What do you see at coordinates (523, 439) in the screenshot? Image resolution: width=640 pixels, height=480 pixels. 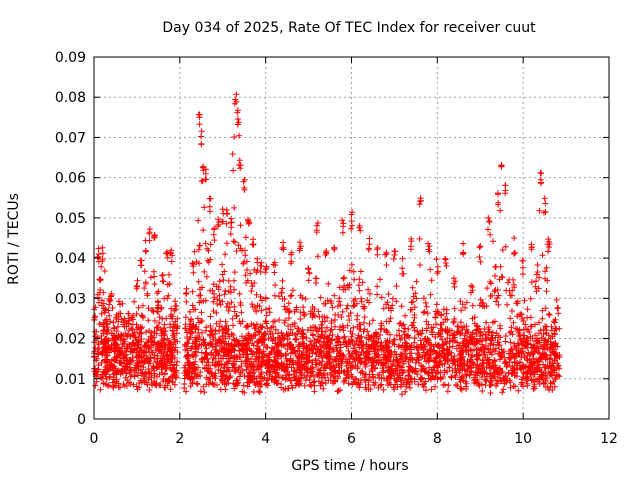 I see `x-tick-label: 10` at bounding box center [523, 439].